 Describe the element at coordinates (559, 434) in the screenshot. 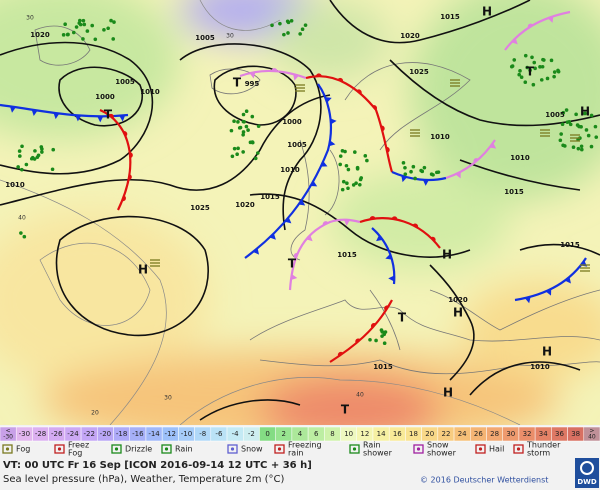

I see `scale-label: 36` at that location.